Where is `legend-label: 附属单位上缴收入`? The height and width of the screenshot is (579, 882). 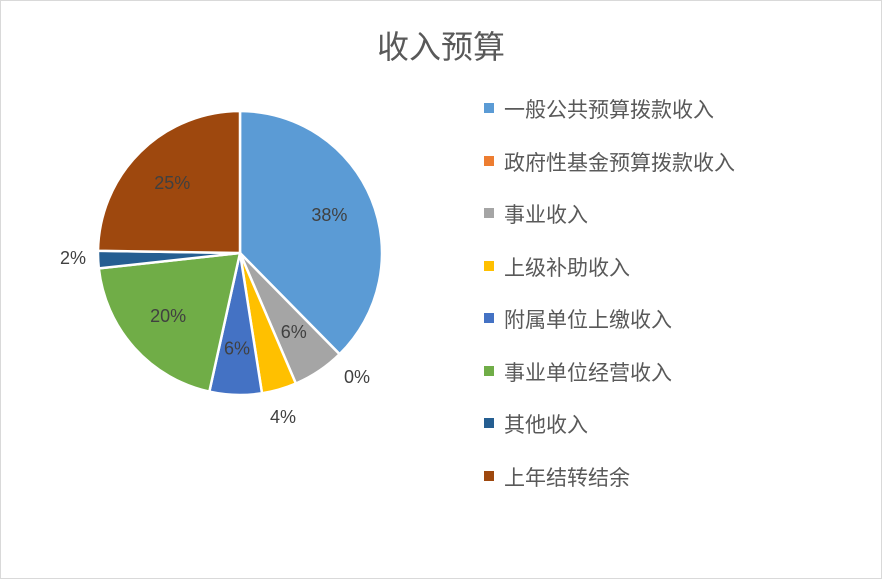
legend-label: 附属单位上缴收入 is located at coordinates (588, 320).